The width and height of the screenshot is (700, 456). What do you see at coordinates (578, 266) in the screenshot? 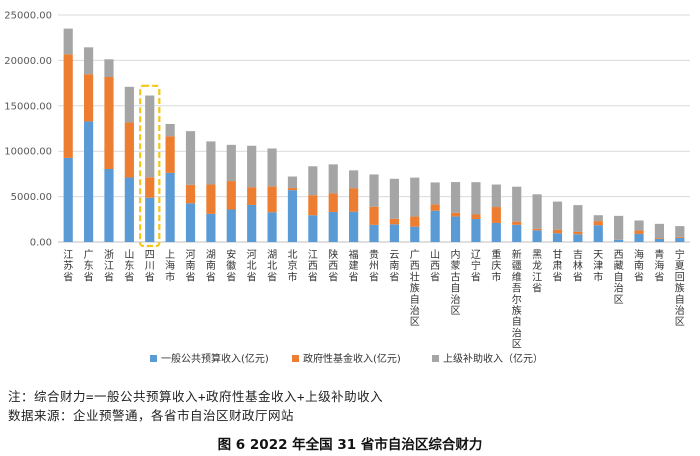
I see `x-category-label: 吉林省` at bounding box center [578, 266].